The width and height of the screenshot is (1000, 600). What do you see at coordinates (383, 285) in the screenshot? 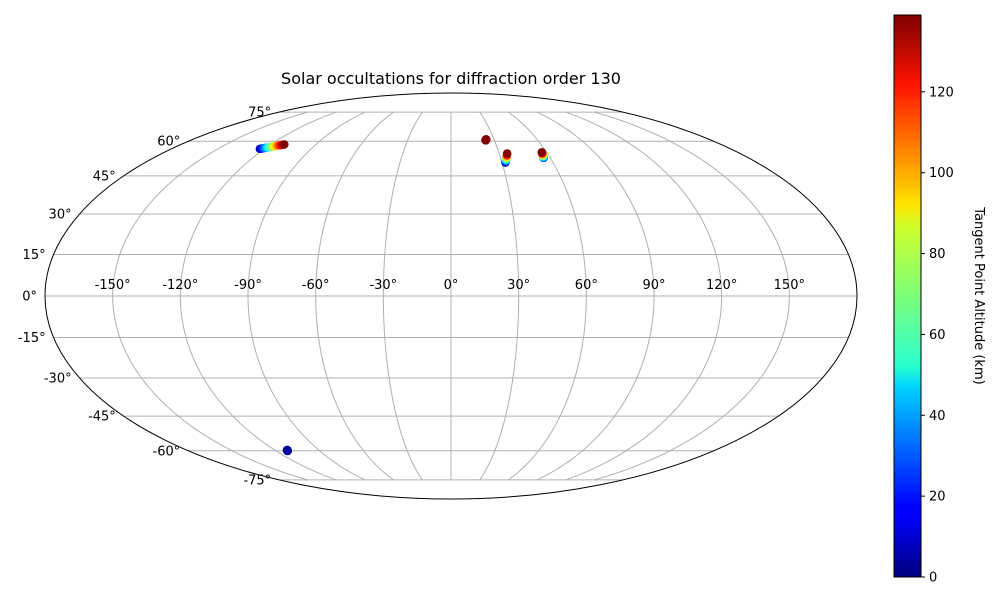
I see `lon-tick-label: -30°` at bounding box center [383, 285].